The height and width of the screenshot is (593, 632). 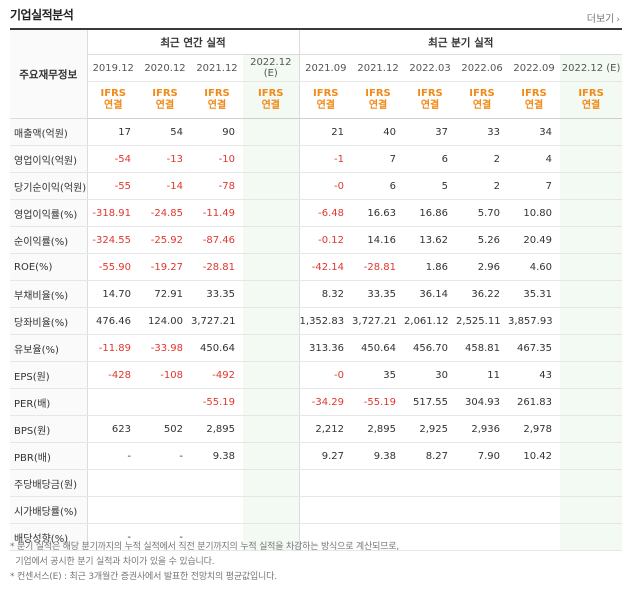 What do you see at coordinates (49, 483) in the screenshot?
I see `row-label: 주당배당금(원)` at bounding box center [49, 483].